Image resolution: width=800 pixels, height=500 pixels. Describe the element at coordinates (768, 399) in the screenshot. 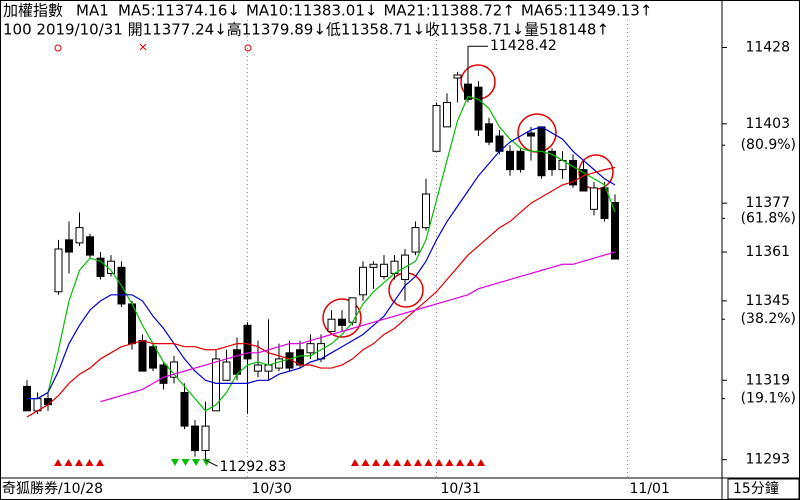

I see `fib-label: (19.1%)` at that location.